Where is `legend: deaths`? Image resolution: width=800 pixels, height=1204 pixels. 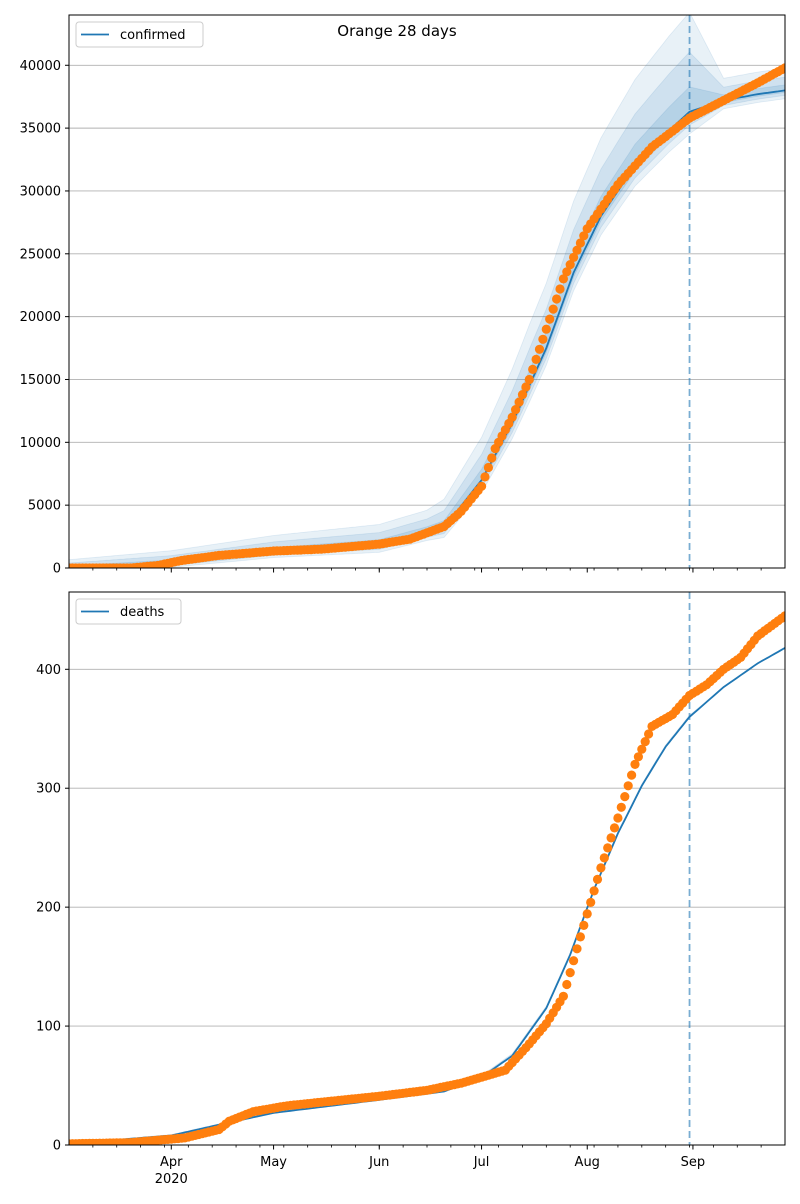 legend: deaths is located at coordinates (128, 611).